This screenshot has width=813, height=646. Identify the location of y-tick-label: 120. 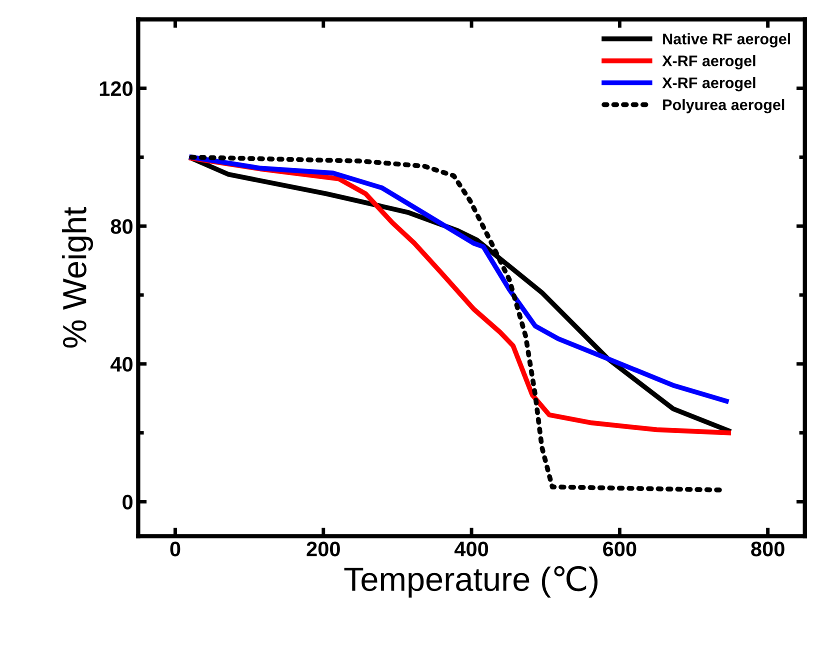
(116, 88).